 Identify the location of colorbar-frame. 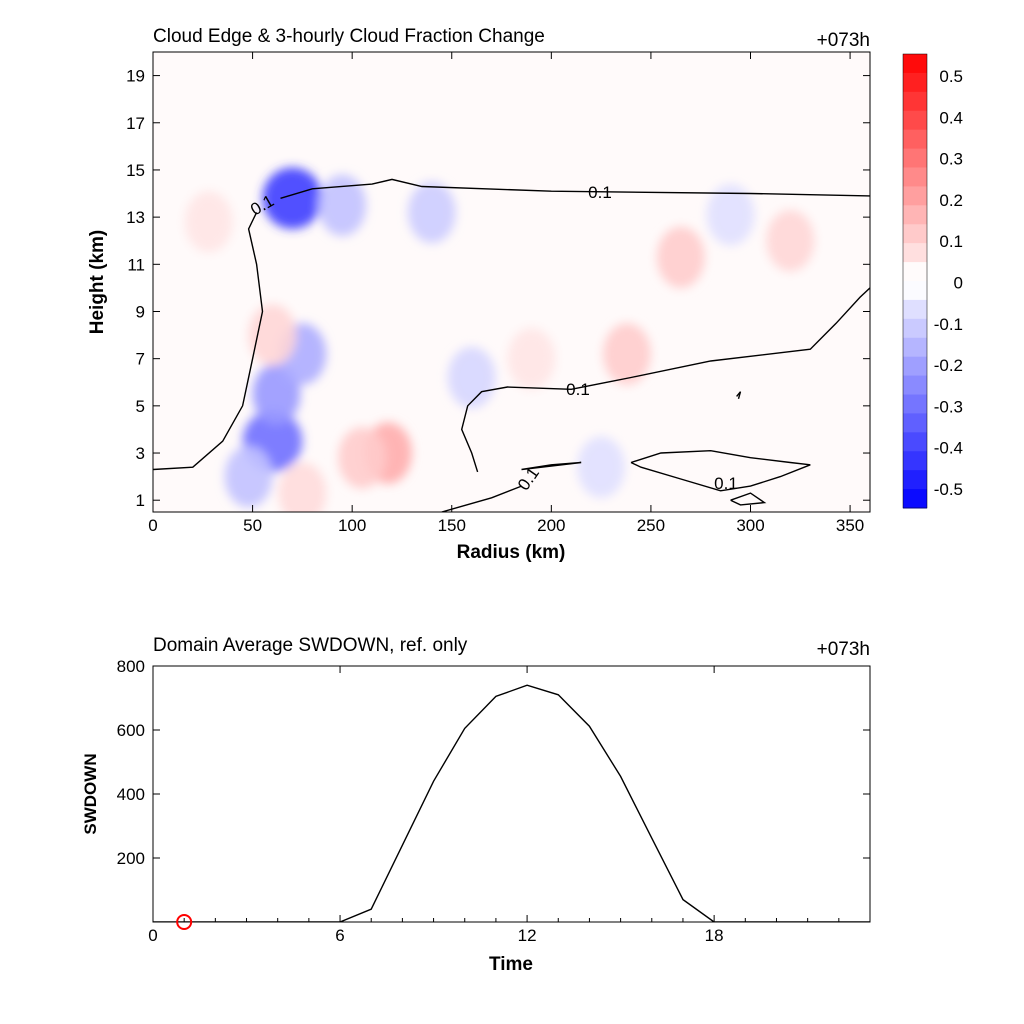
(915, 281).